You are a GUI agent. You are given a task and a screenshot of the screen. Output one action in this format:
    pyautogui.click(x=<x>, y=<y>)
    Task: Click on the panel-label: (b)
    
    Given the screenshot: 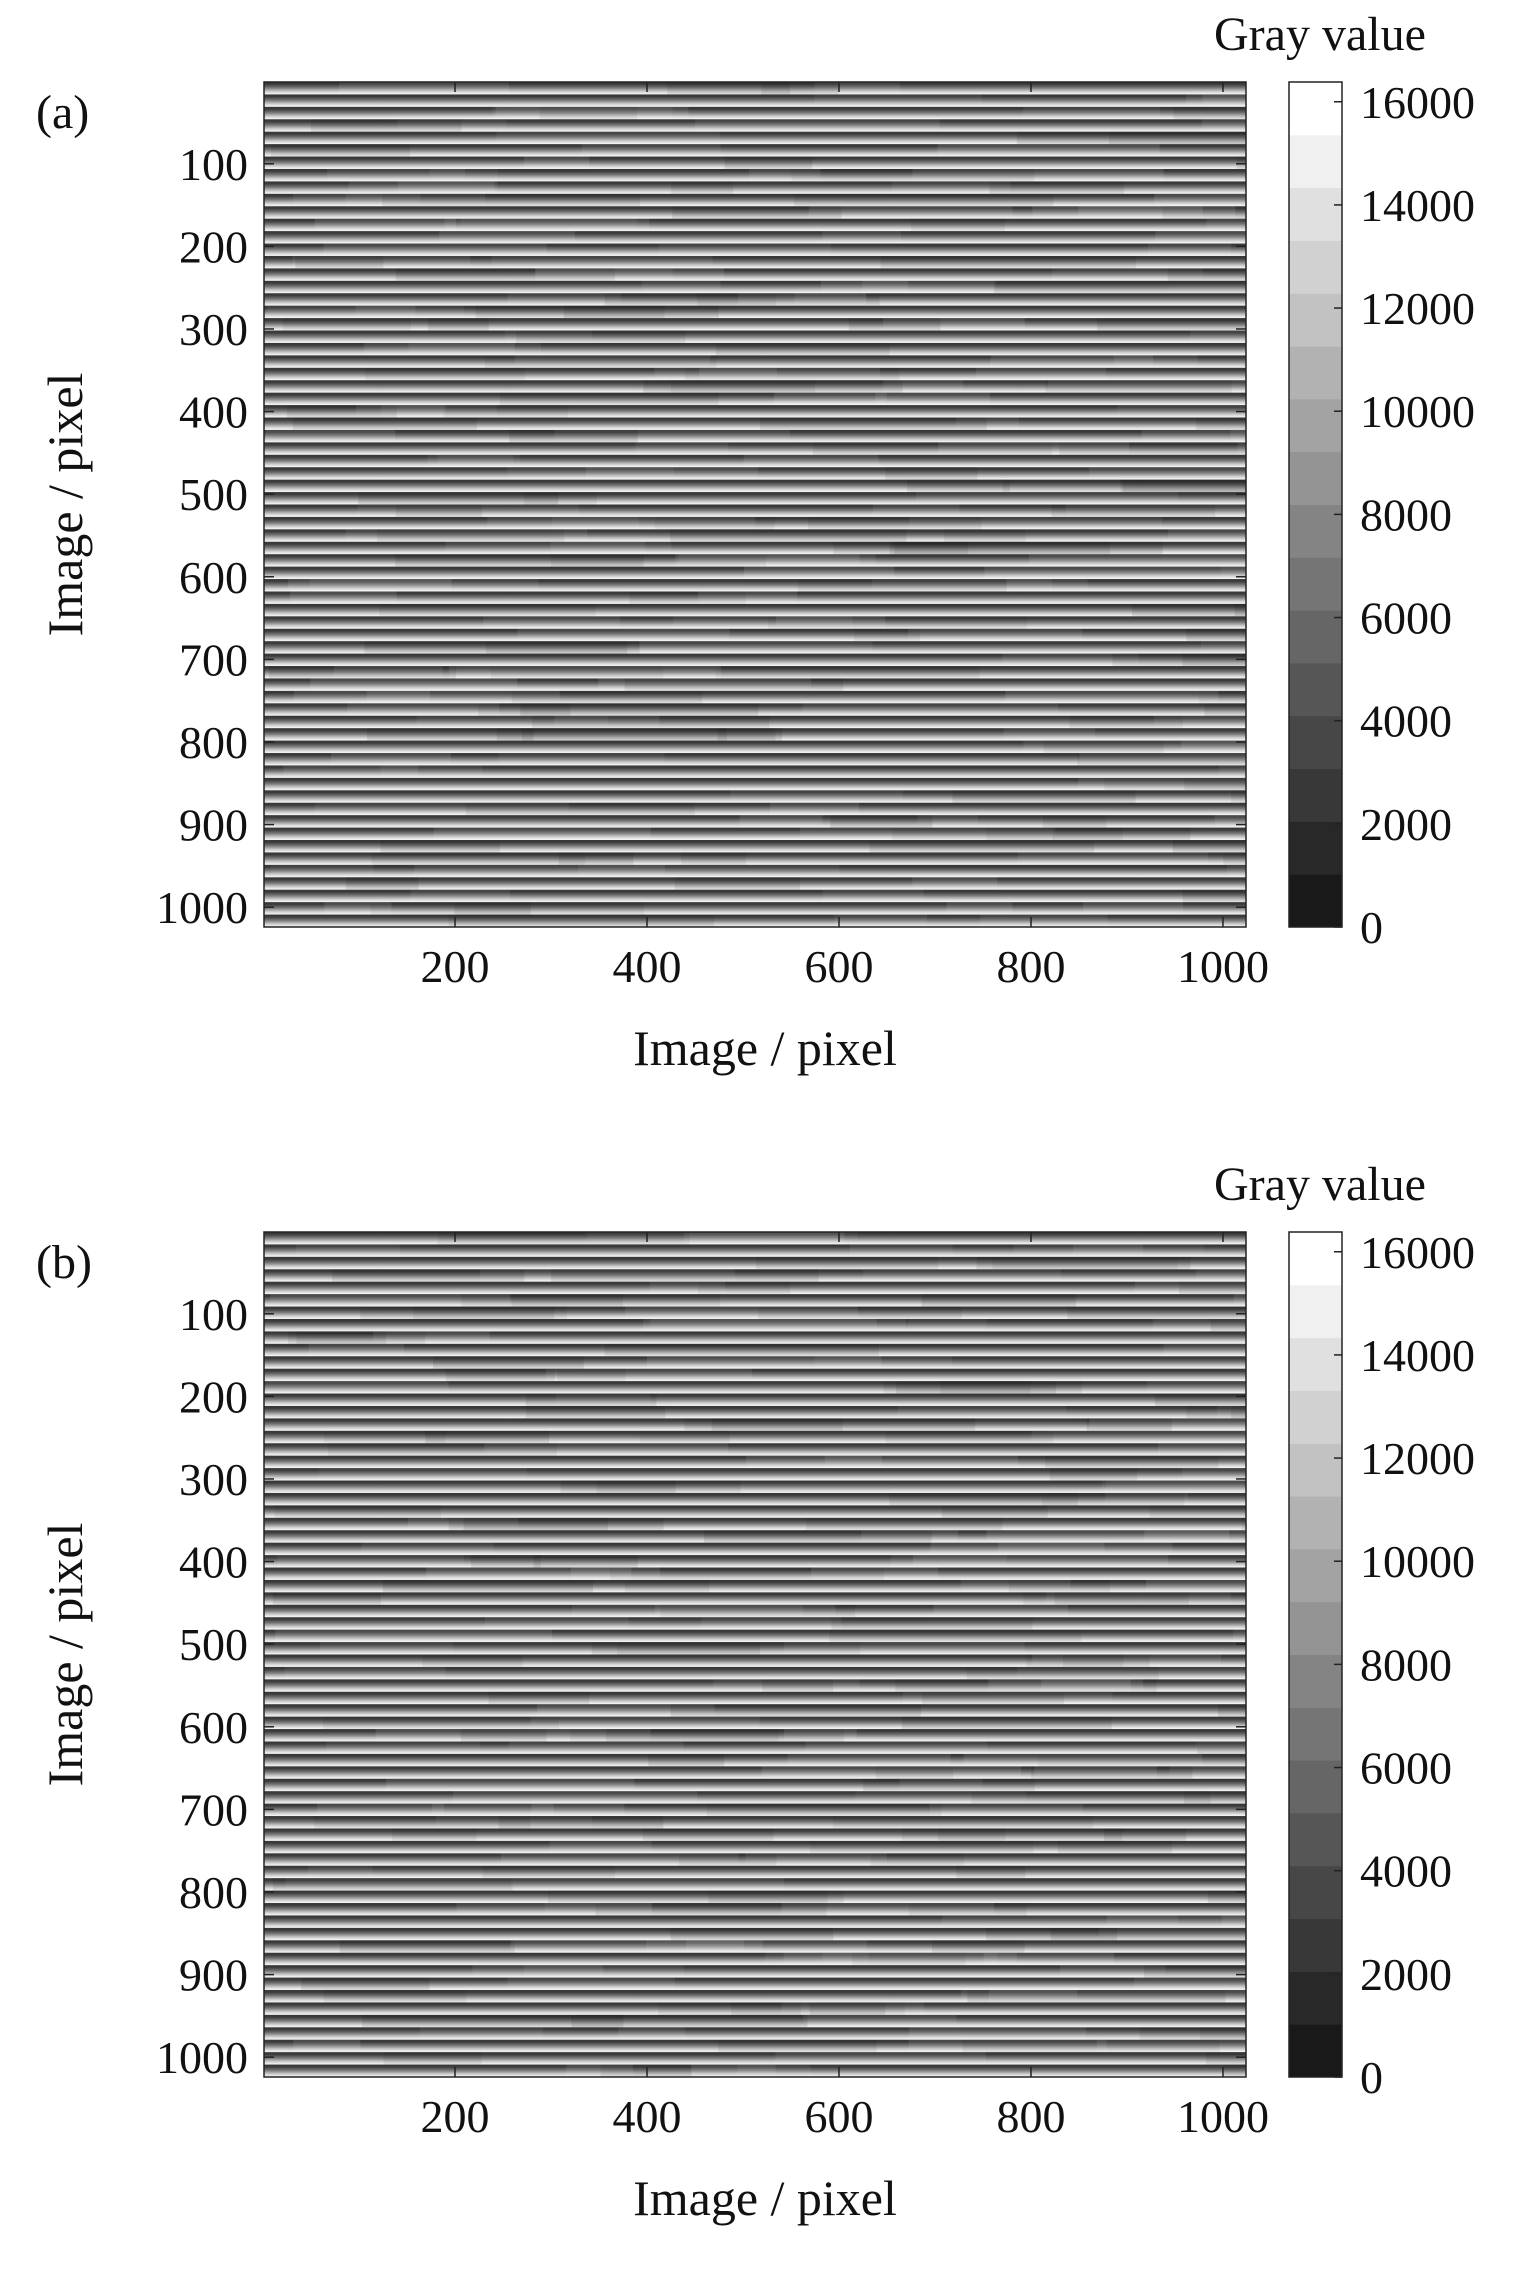 What is the action you would take?
    pyautogui.click(x=64, y=1262)
    